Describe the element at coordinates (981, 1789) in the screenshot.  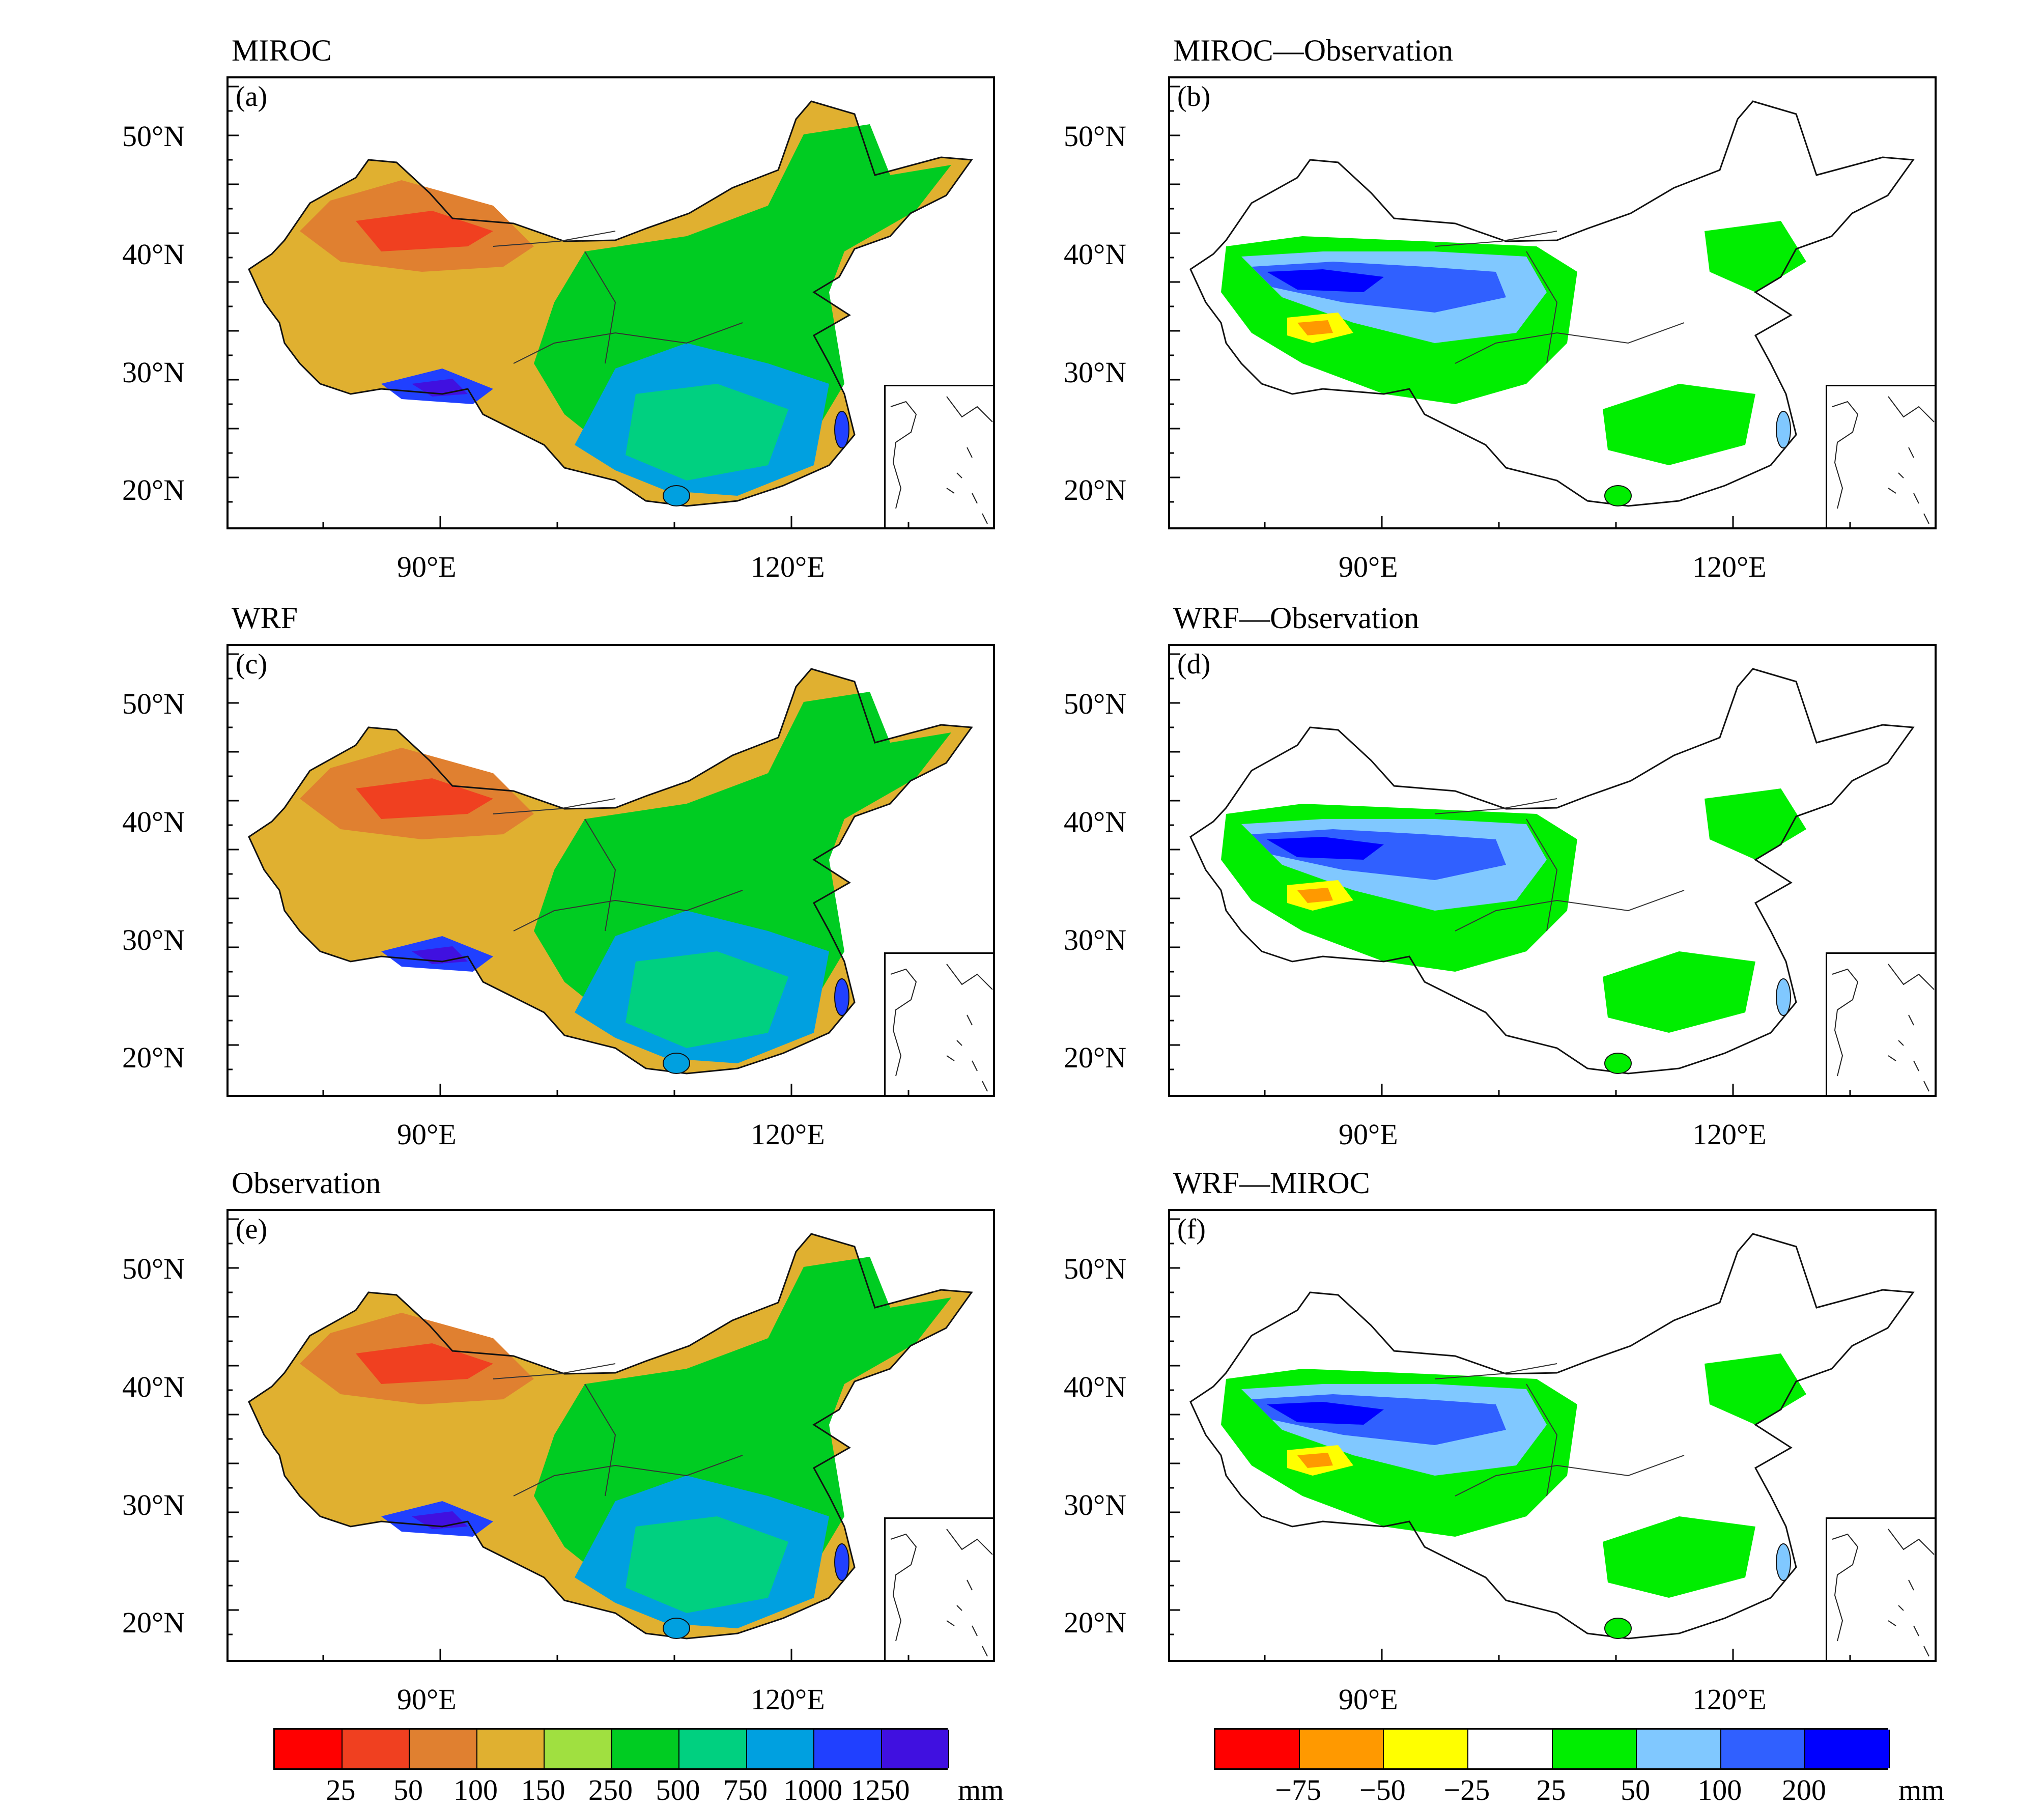
I see `colorbar-unit: mm` at that location.